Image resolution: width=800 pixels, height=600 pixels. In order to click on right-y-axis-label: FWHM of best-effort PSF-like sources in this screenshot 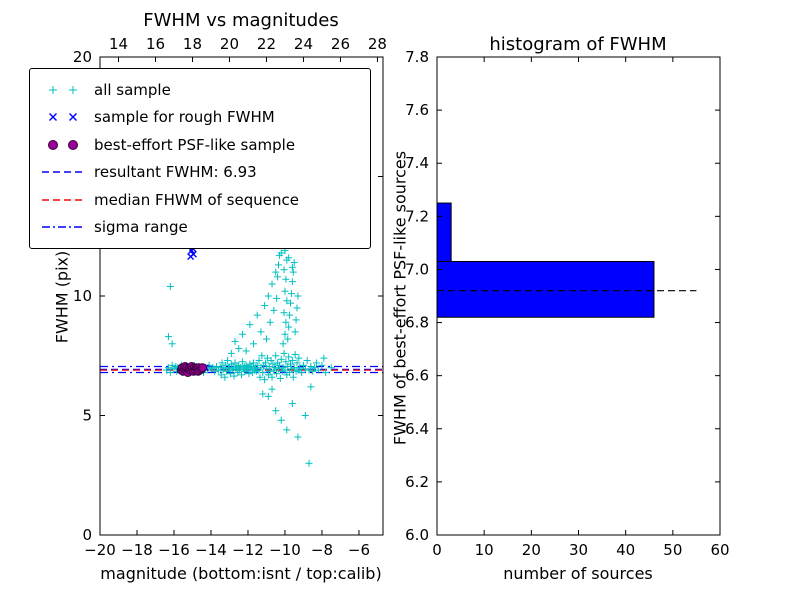, I will do `click(400, 298)`.